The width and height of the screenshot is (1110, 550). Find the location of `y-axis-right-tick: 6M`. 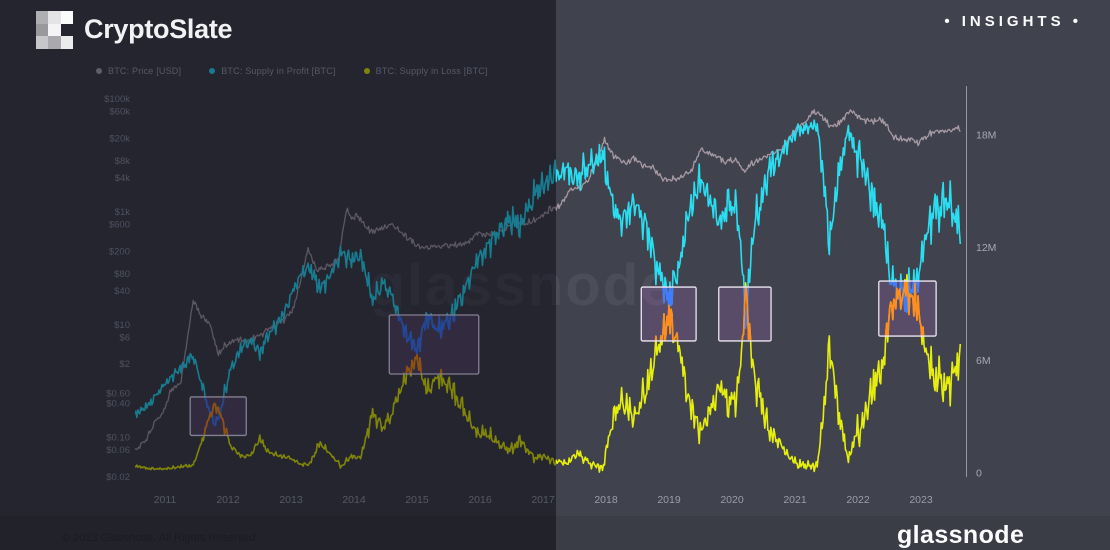

y-axis-right-tick: 6M is located at coordinates (983, 361).